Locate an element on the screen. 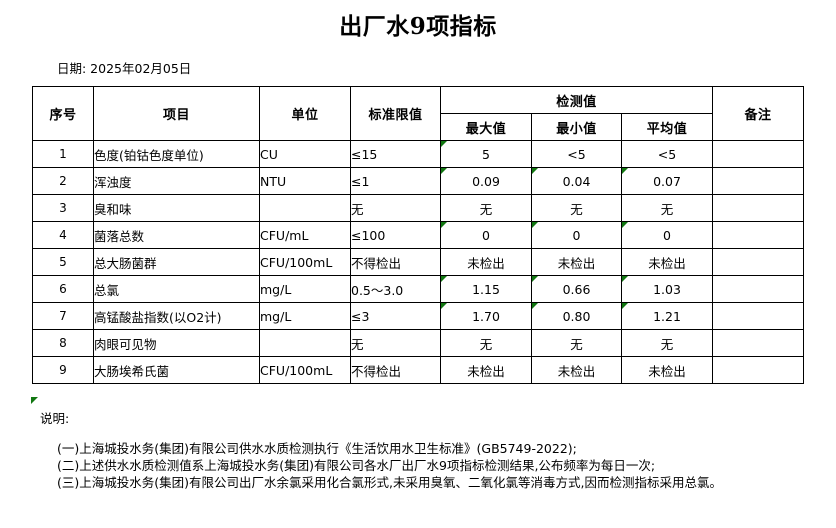  cell-avg-text: 未检出 is located at coordinates (667, 263).